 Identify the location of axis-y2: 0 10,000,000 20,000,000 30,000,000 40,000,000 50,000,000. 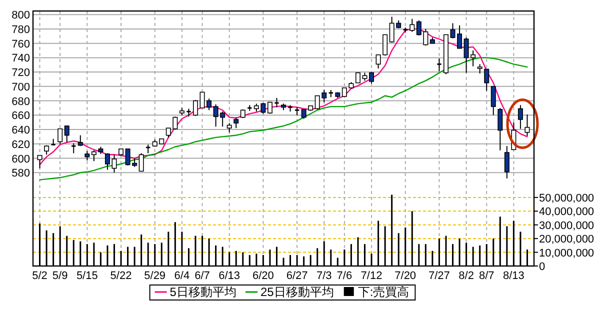
(564, 232).